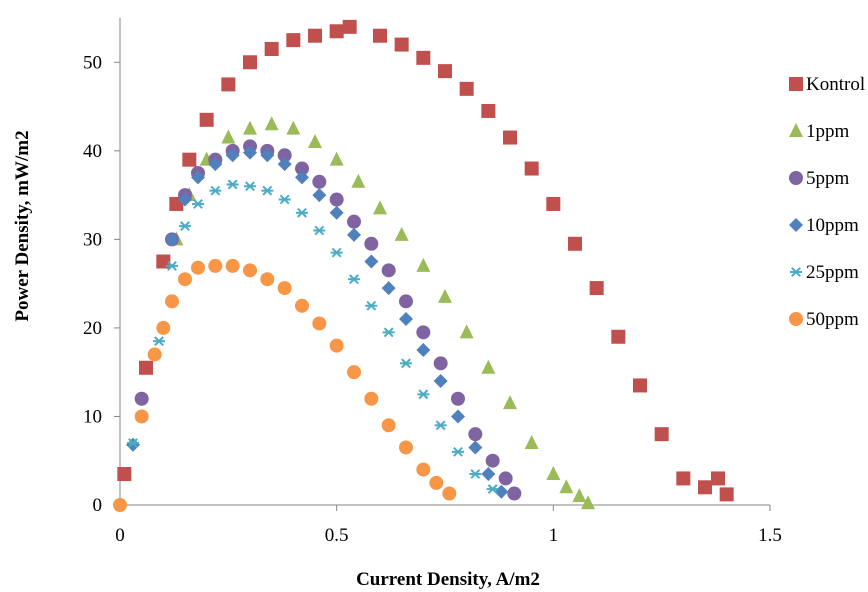  I want to click on legend-label: Kontrol, so click(835, 84).